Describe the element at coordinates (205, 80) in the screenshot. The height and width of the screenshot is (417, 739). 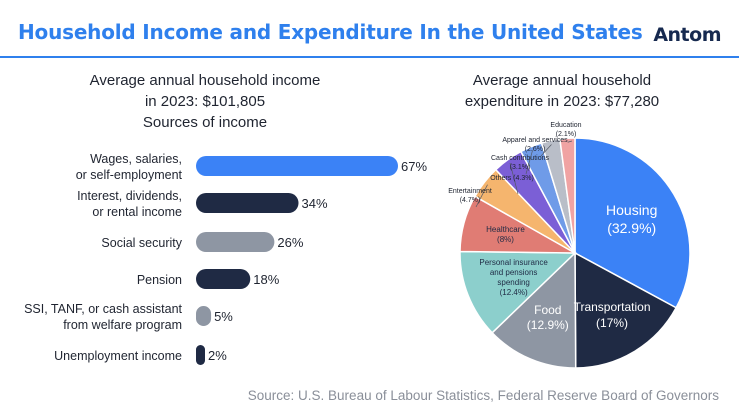
I see `income-title-line1: Average annual household income` at that location.